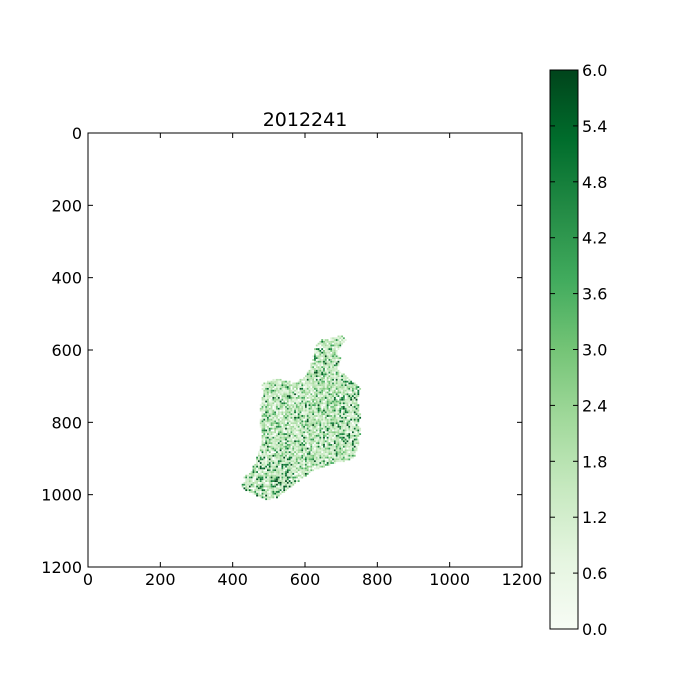 This screenshot has width=700, height=700. Describe the element at coordinates (66, 422) in the screenshot. I see `y-tick-label: 800` at that location.